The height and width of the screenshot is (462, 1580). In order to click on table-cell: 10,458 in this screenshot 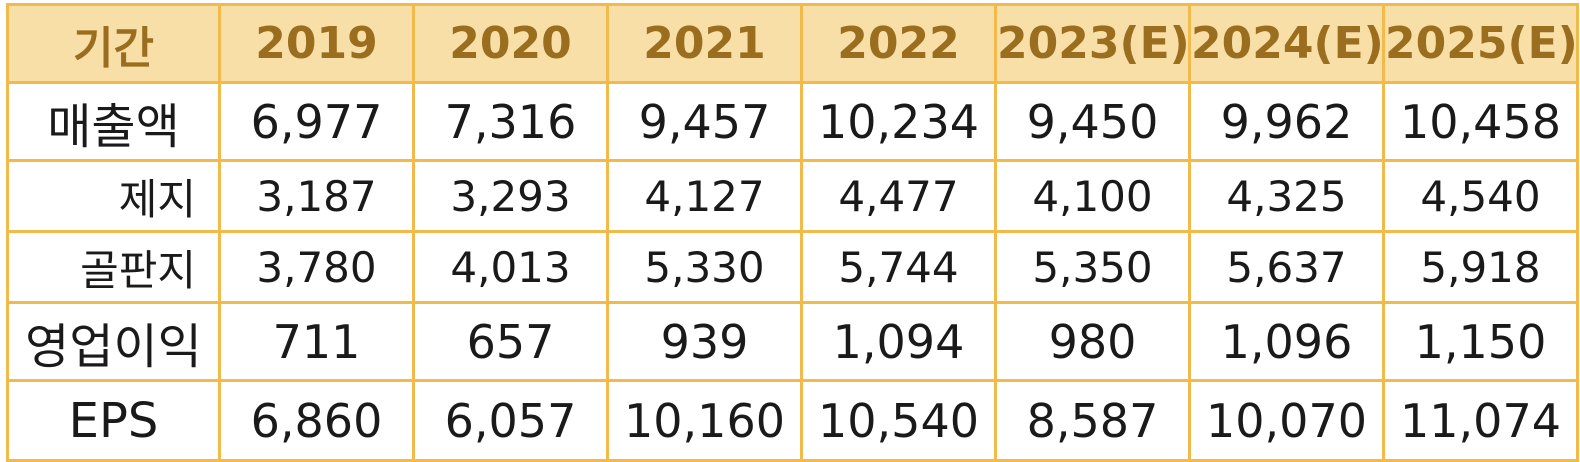, I will do `click(1480, 121)`.